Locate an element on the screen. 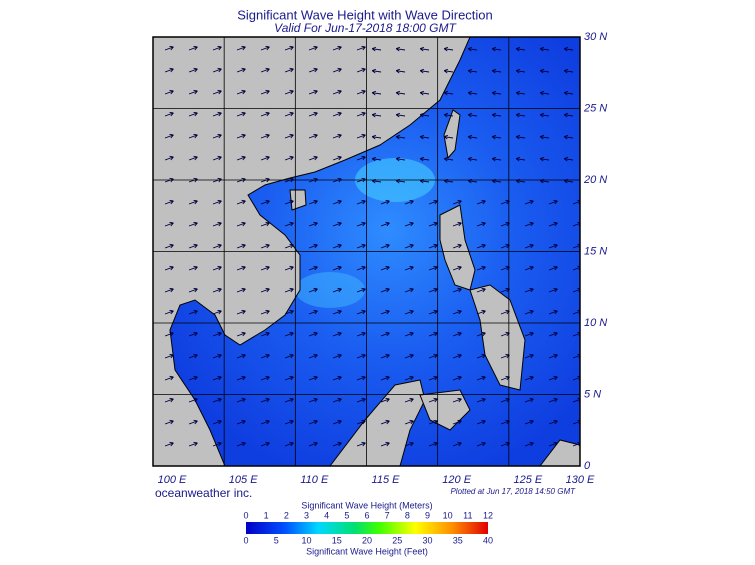 This screenshot has height=565, width=755. lat-label: 30 N is located at coordinates (595, 37).